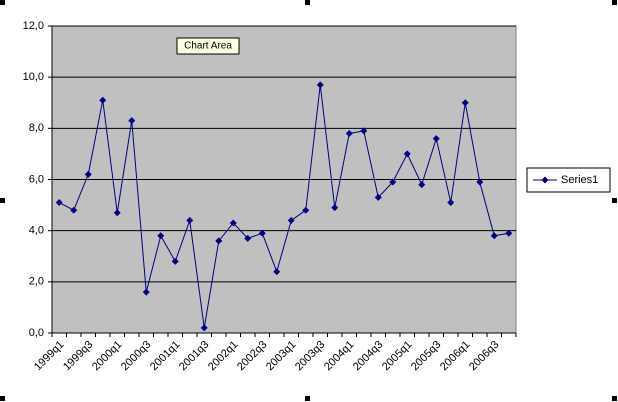 Image resolution: width=618 pixels, height=402 pixels. I want to click on x-tick-label: 1999q1, so click(49, 356).